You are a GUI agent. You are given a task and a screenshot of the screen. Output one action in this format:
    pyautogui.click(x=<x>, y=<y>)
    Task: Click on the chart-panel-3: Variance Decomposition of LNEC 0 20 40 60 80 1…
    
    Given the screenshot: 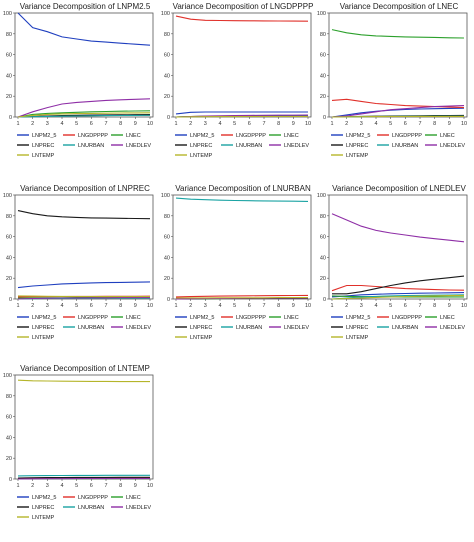 What is the action you would take?
    pyautogui.click(x=392, y=80)
    